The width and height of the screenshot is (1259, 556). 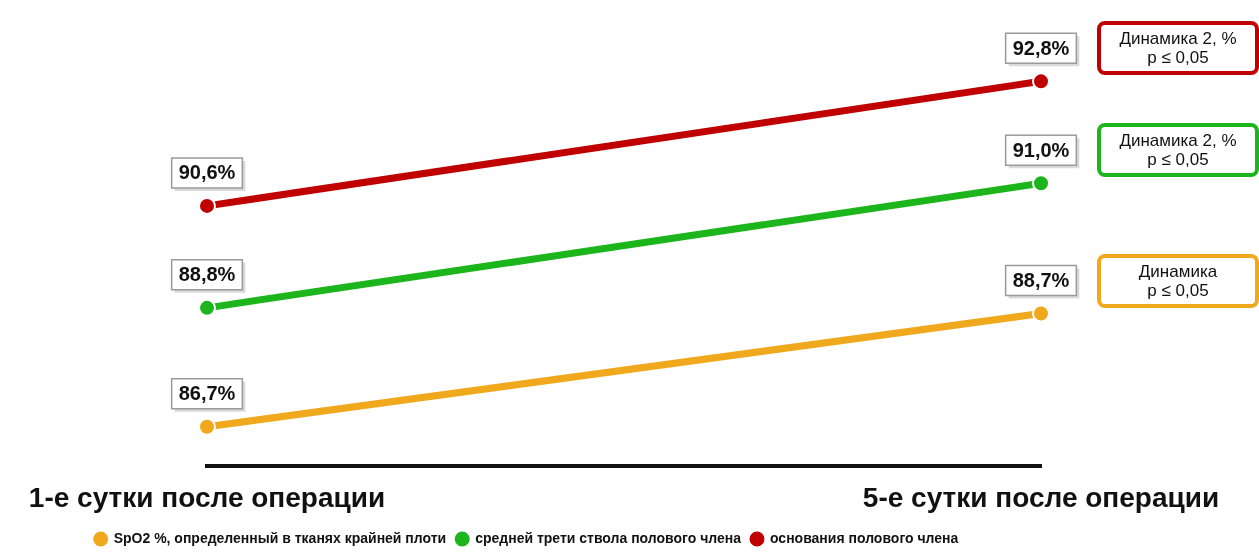 I want to click on x-tick-label: 1-е сутки после операции, so click(x=207, y=497).